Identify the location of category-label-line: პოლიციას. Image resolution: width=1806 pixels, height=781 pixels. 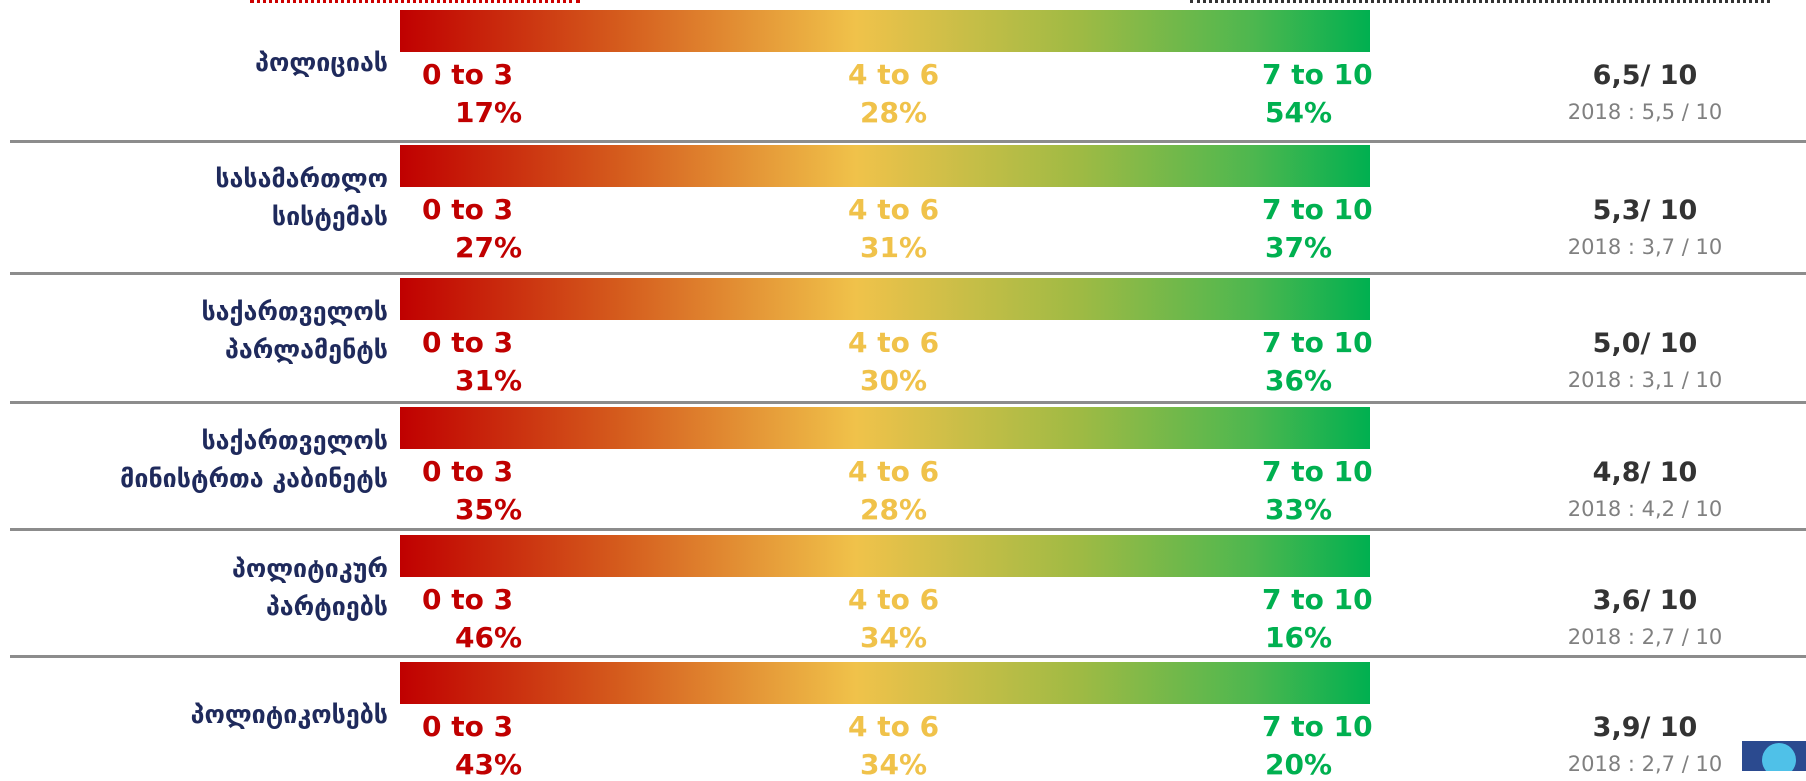
(321, 62).